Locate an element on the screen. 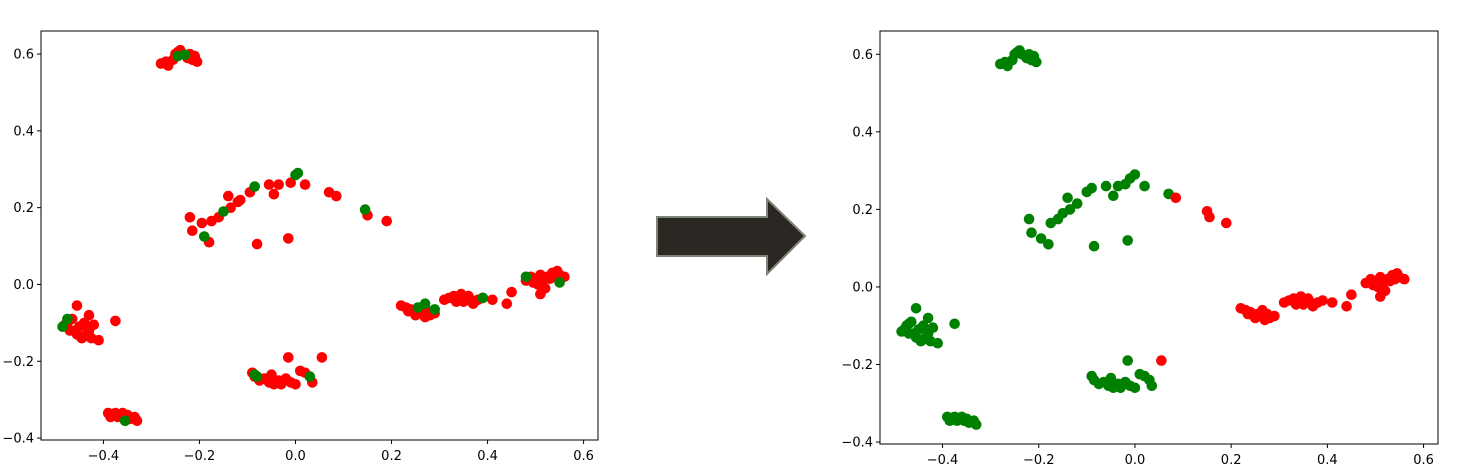 Image resolution: width=1466 pixels, height=474 pixels. arrow-shape is located at coordinates (731, 236).